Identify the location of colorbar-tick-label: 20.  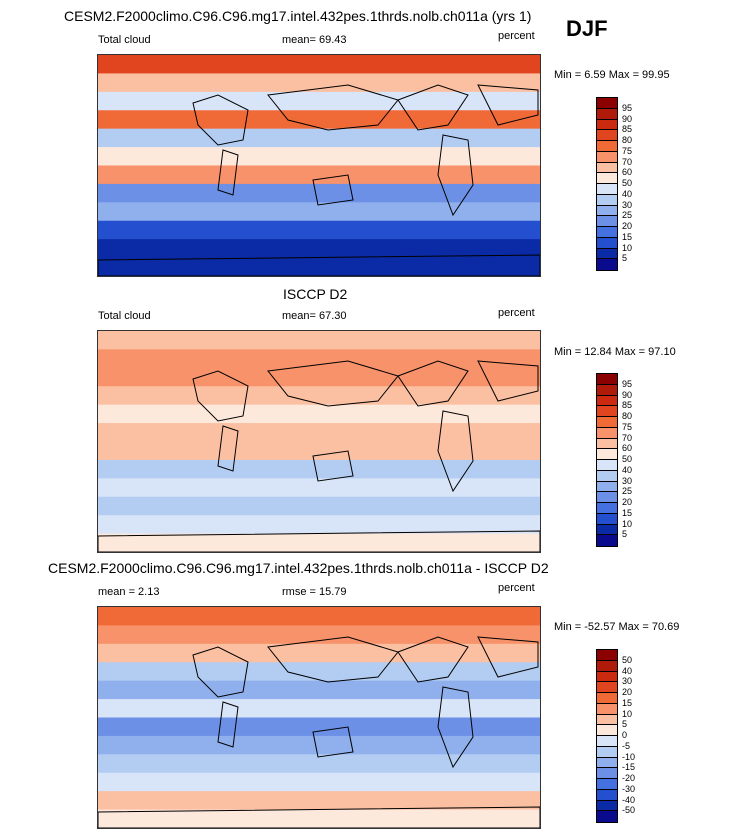
(627, 692).